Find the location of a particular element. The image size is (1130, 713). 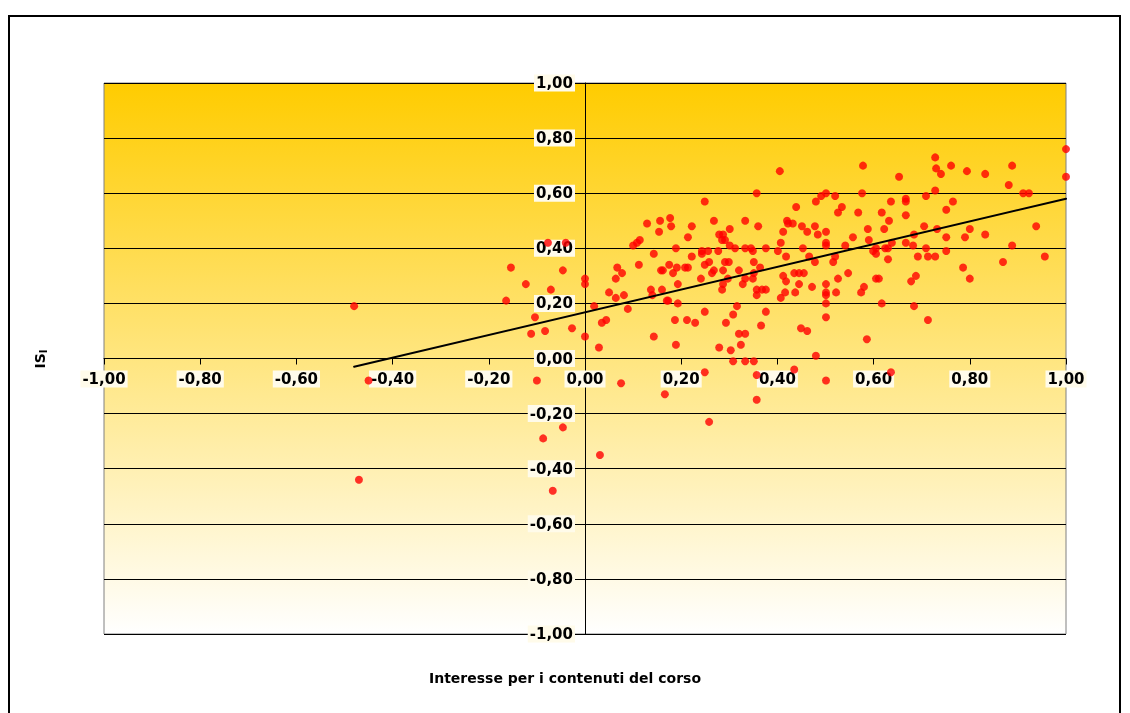

y-tick-label: -0,80 is located at coordinates (551, 578).